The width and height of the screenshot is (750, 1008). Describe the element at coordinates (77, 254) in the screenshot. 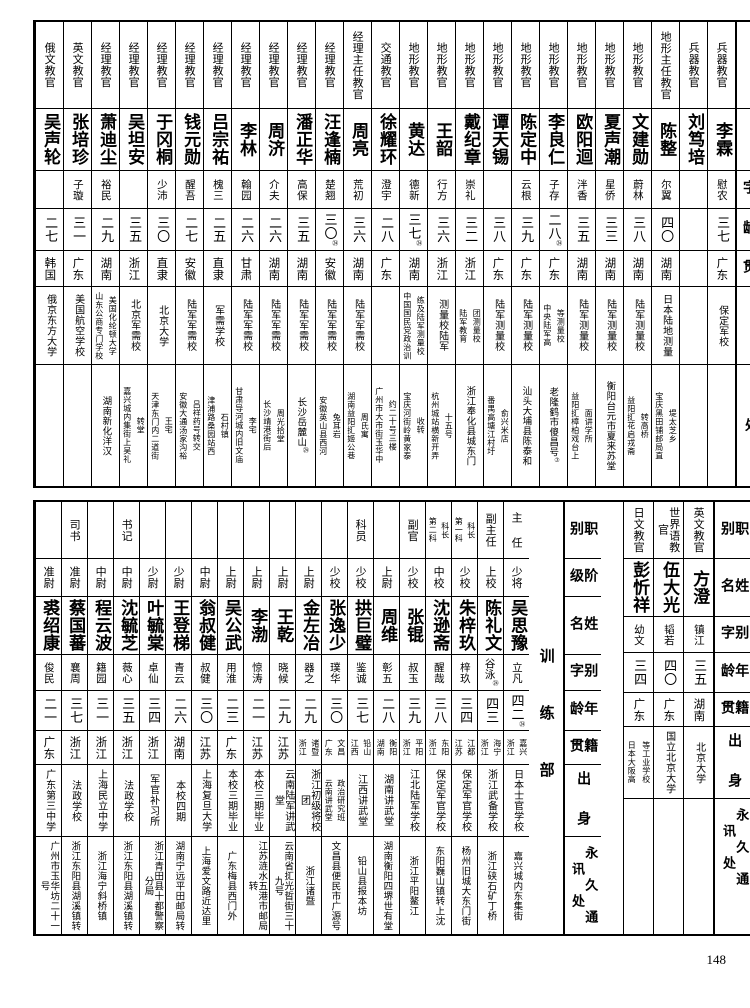

I see `person-column: 英文教官 张培珍 子璇 三一 广东 美国航空学校` at that location.